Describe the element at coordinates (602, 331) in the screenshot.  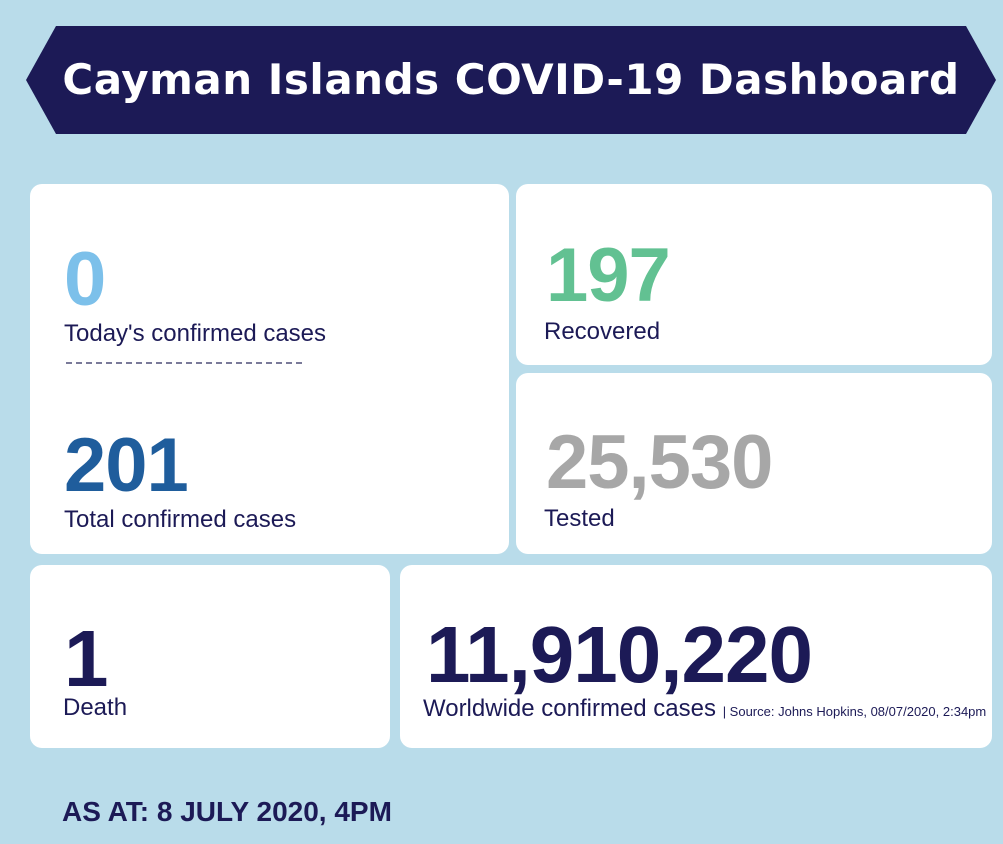
I see `recovered-label: Recovered` at that location.